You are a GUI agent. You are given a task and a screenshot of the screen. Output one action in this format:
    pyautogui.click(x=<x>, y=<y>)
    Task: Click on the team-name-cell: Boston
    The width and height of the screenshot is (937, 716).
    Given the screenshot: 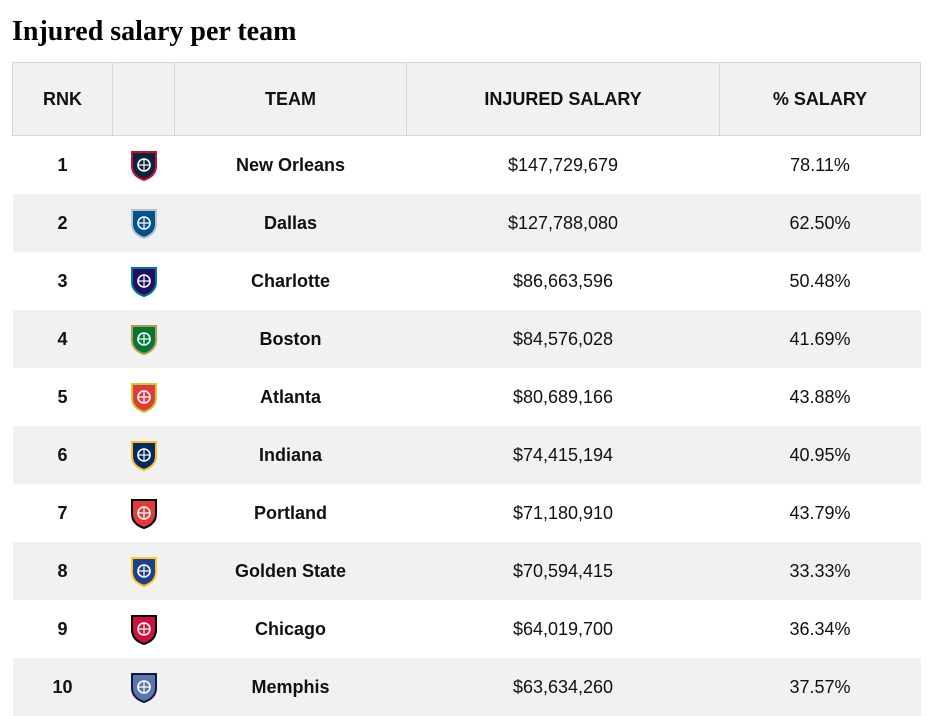 What is the action you would take?
    pyautogui.click(x=291, y=339)
    